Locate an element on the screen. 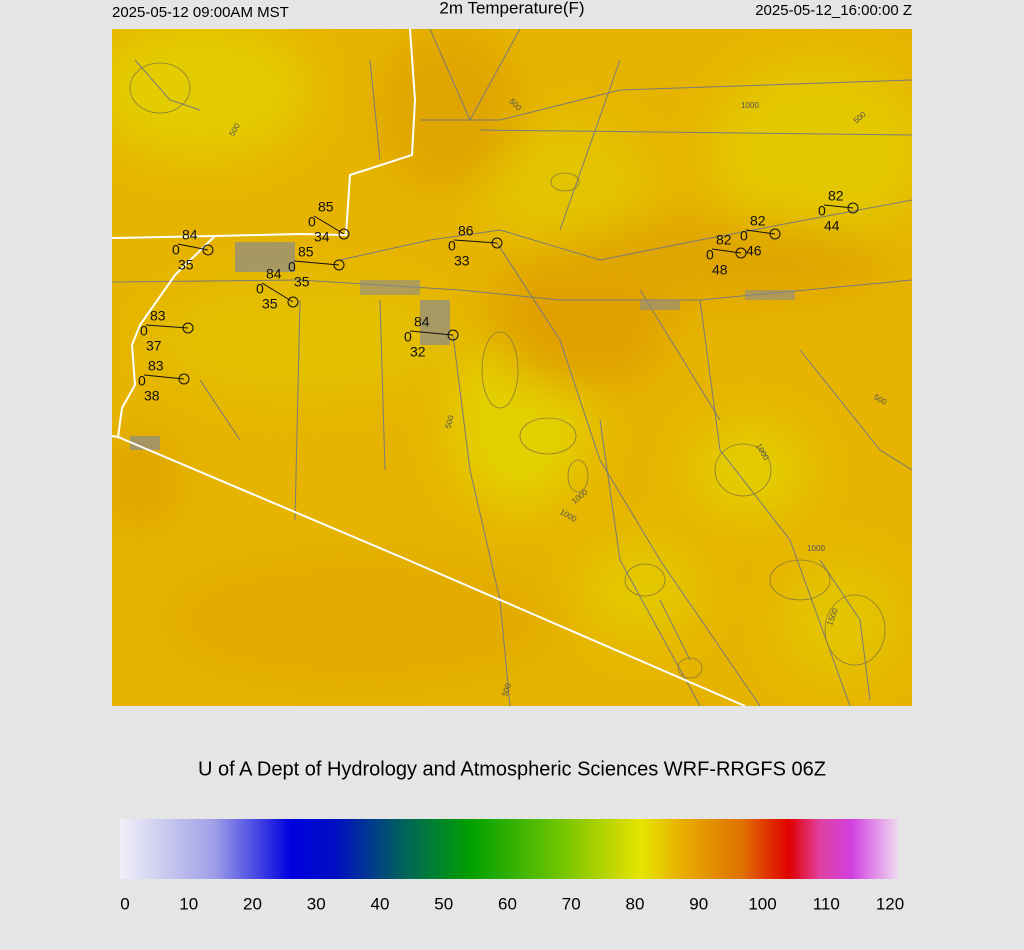 The width and height of the screenshot is (1024, 950). valid-local-time: 2025-05-12 09:00AM MST is located at coordinates (200, 12).